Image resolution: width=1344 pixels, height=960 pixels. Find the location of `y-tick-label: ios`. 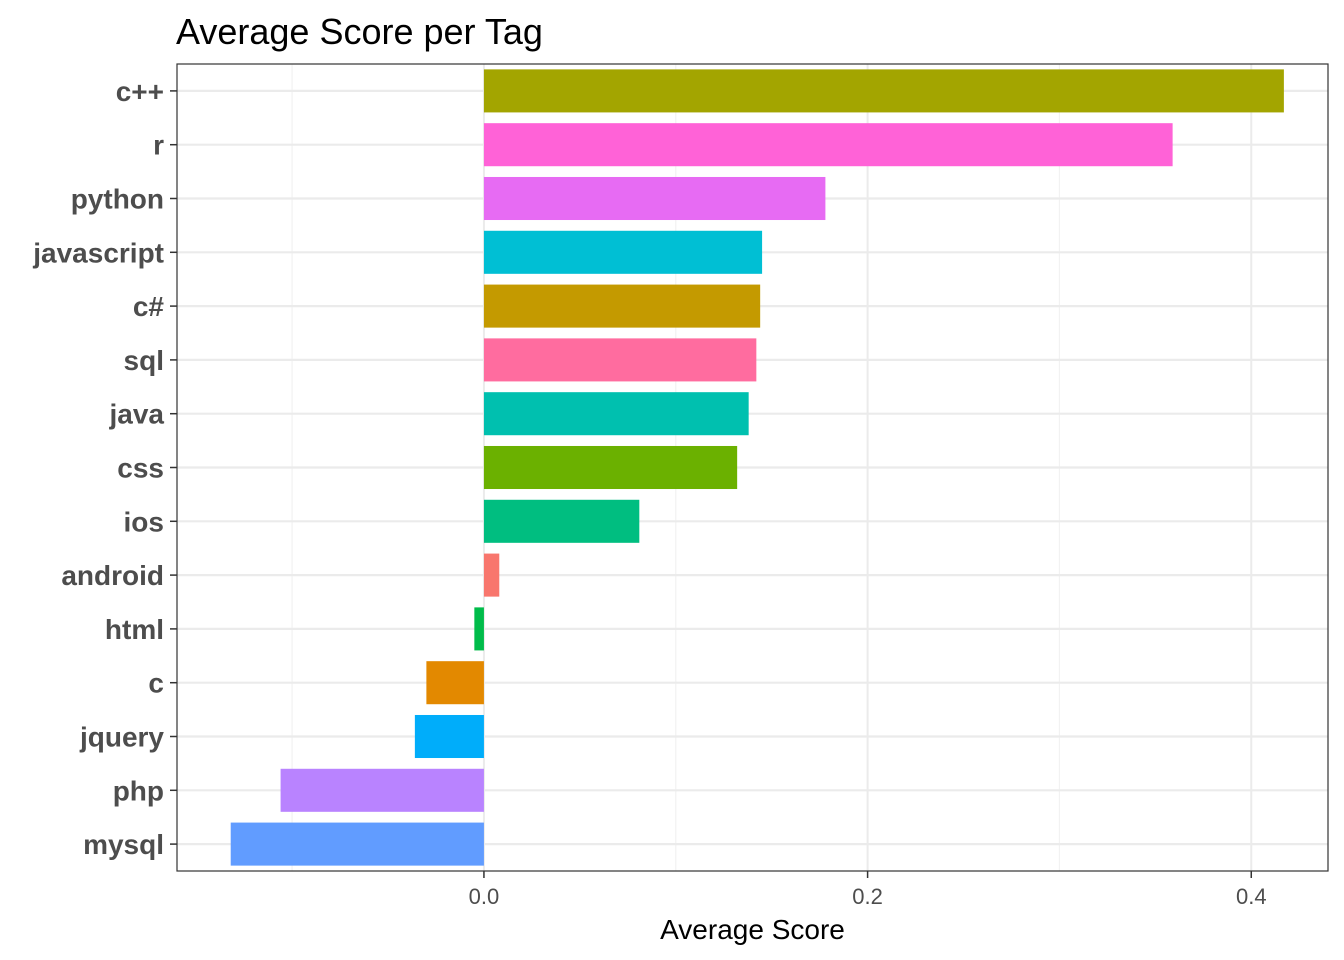

y-tick-label: ios is located at coordinates (144, 521).